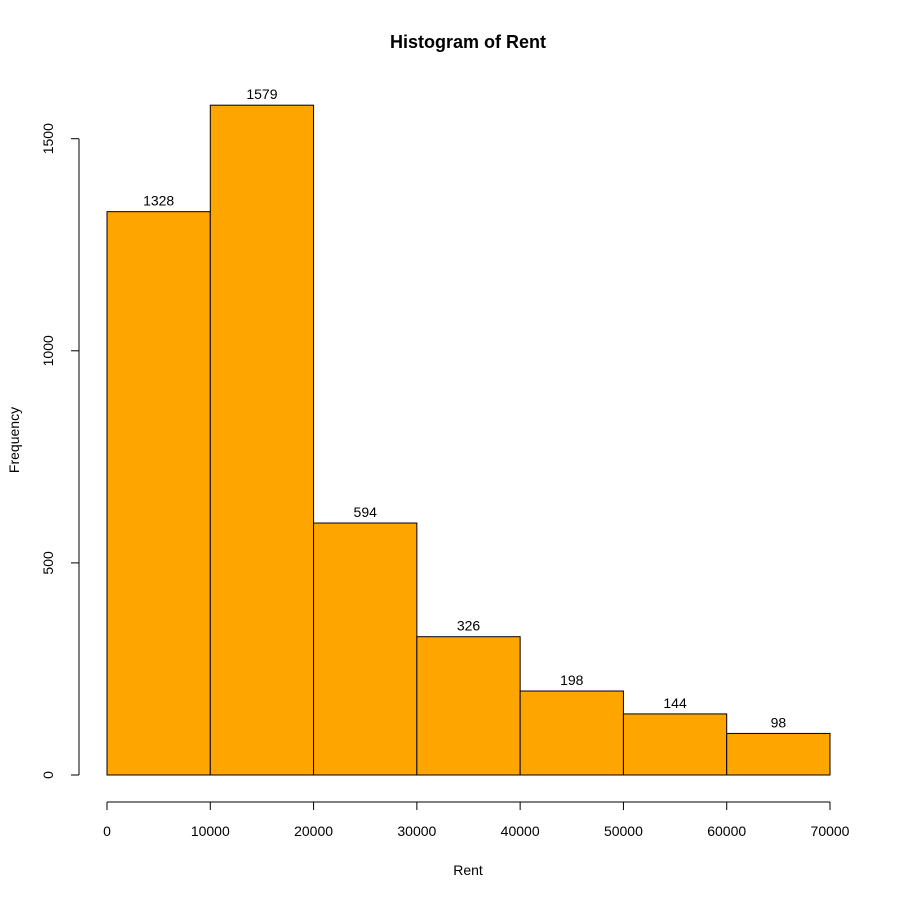 The width and height of the screenshot is (900, 900). I want to click on bar-value-label: 98, so click(779, 722).